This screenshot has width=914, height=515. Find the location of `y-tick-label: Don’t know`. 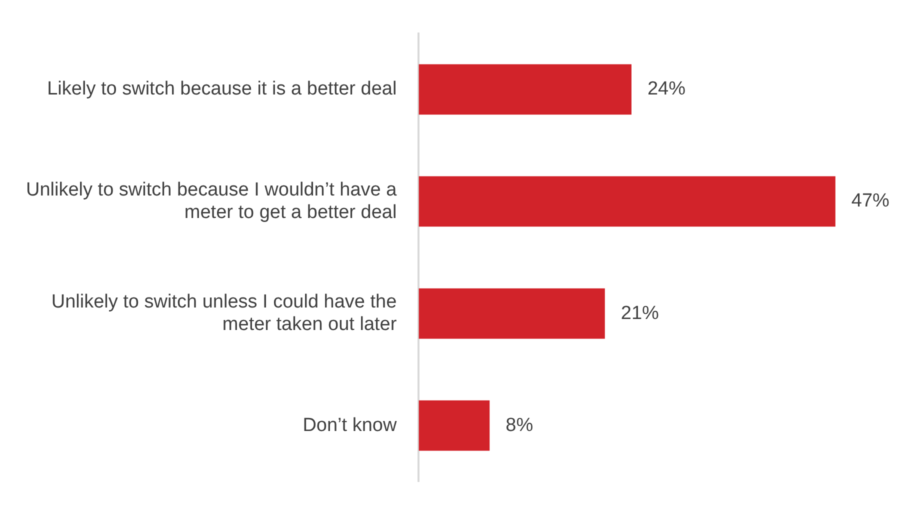

y-tick-label: Don’t know is located at coordinates (349, 425).